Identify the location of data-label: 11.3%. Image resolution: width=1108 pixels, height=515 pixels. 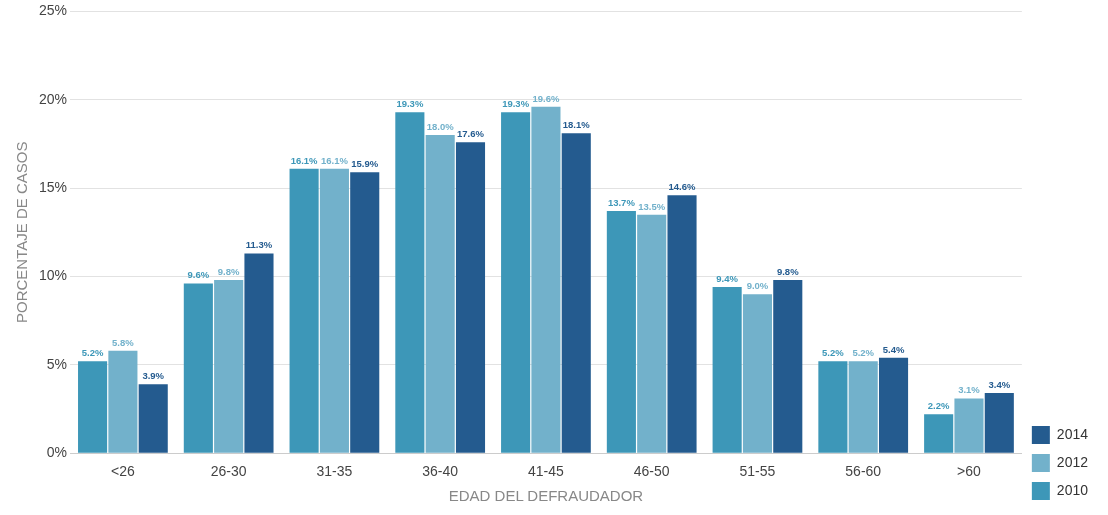
(259, 245).